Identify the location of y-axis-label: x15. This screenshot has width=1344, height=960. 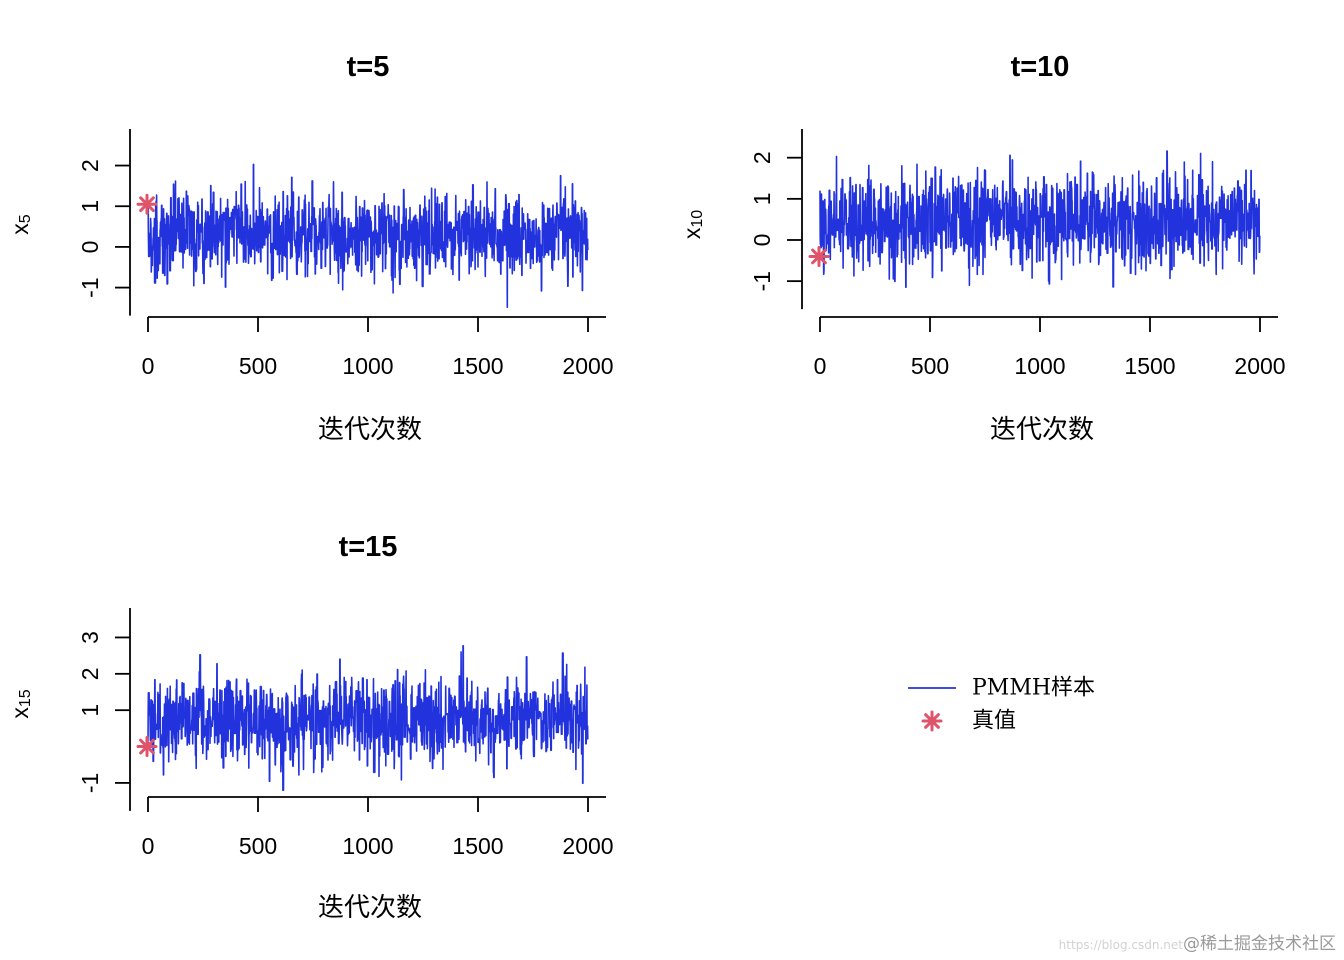
(20, 703).